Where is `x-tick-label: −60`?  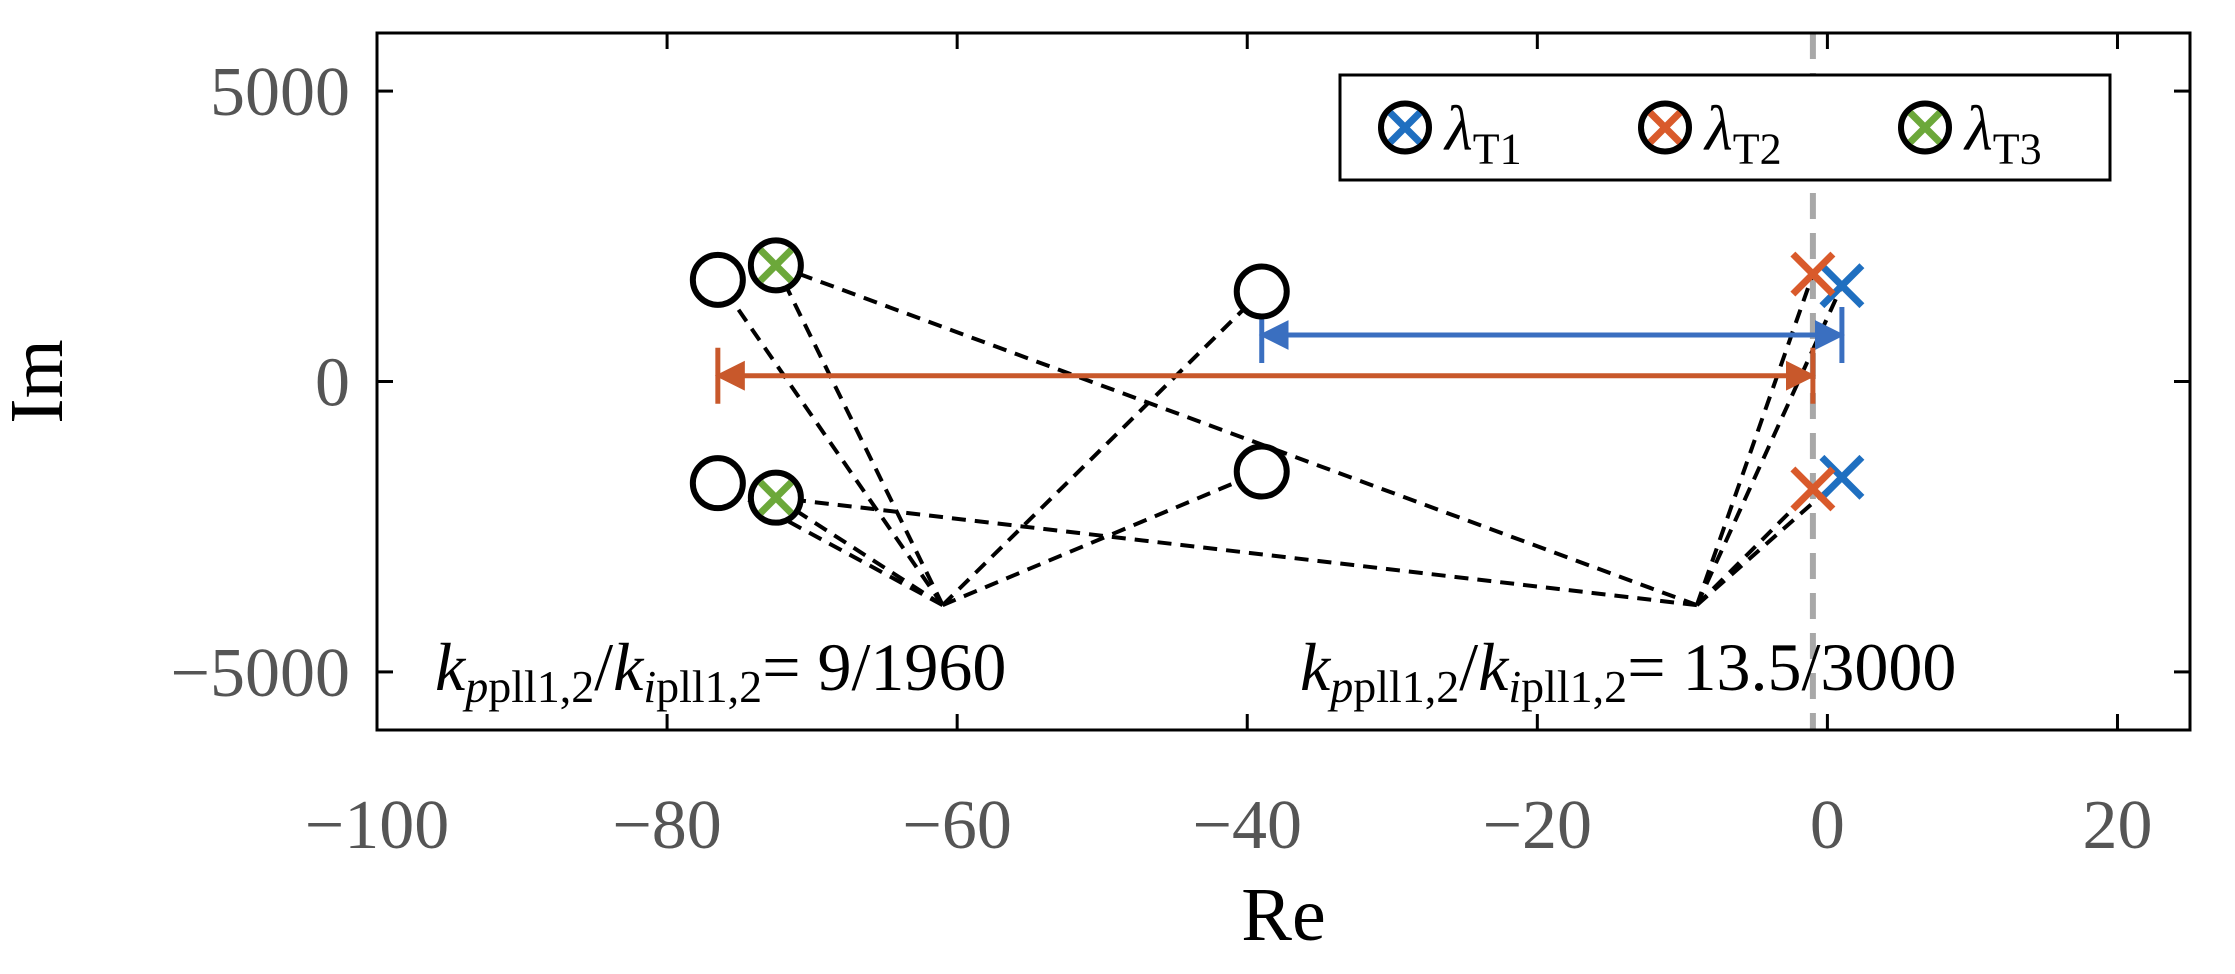
x-tick-label: −60 is located at coordinates (956, 825).